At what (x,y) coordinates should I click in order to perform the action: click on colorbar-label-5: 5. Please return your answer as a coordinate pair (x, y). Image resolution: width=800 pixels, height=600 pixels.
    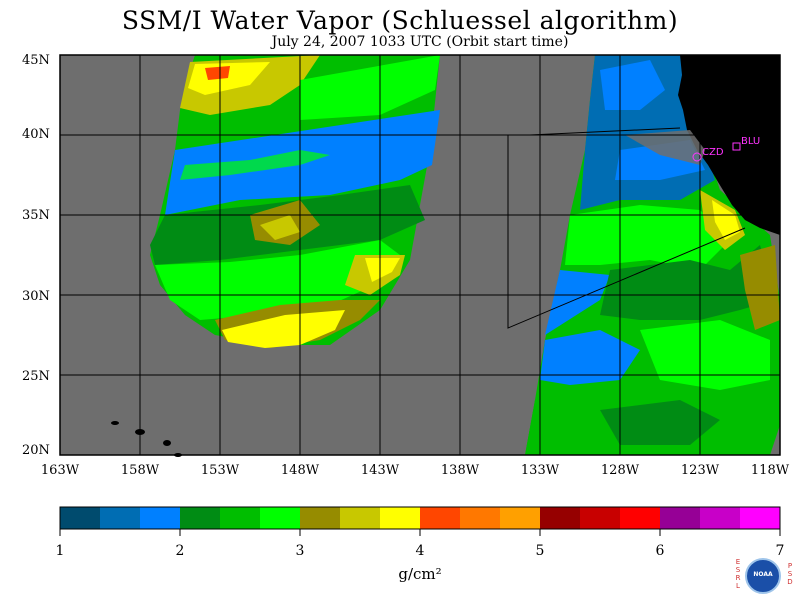
    Looking at the image, I should click on (540, 551).